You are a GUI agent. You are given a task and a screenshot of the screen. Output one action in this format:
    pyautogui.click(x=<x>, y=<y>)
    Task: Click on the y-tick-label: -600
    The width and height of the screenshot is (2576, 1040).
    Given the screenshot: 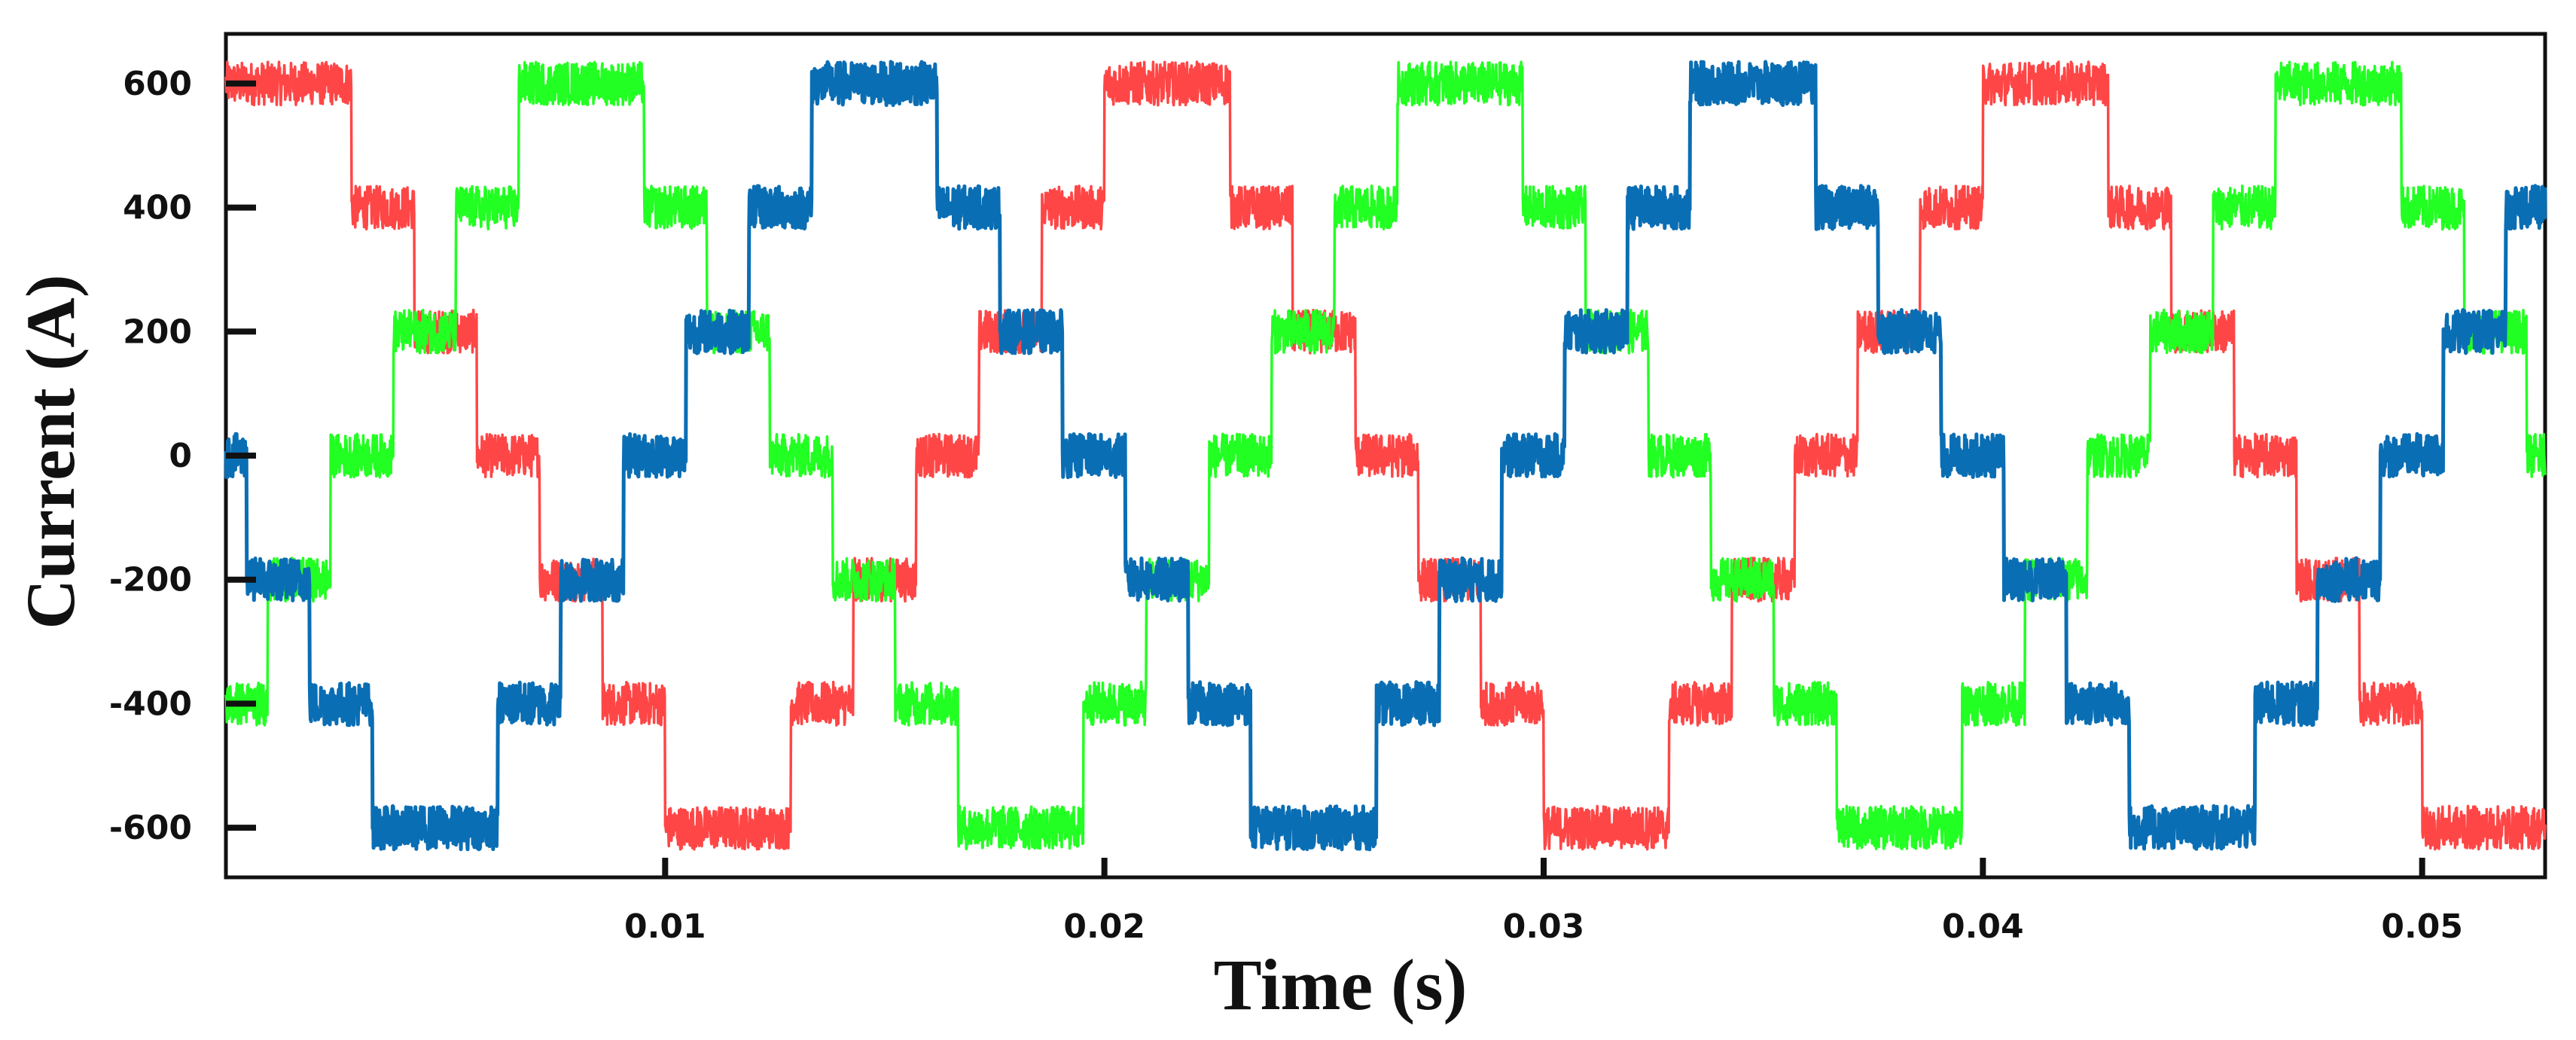 What is the action you would take?
    pyautogui.click(x=150, y=828)
    